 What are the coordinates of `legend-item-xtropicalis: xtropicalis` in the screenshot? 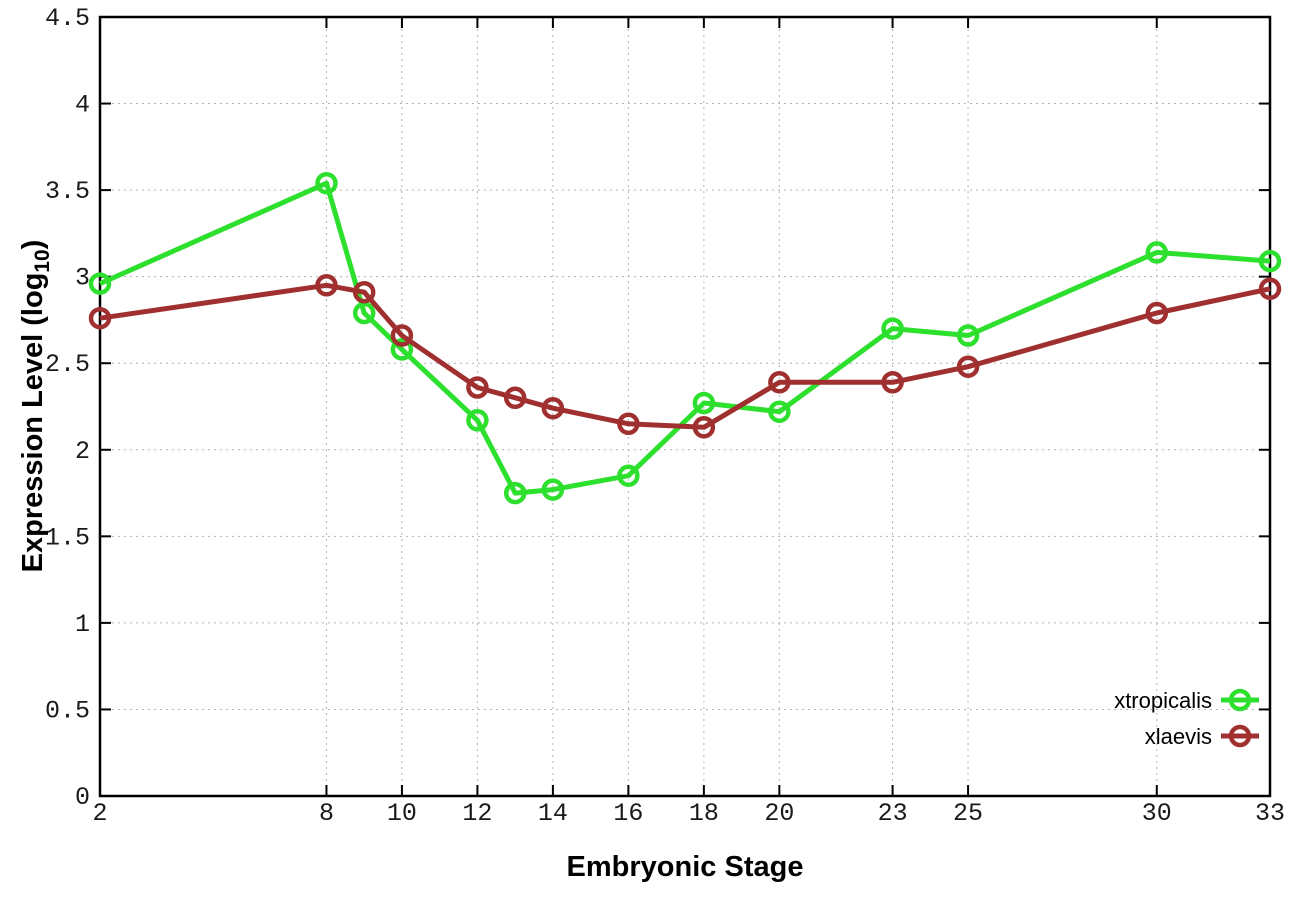 It's located at (1186, 700).